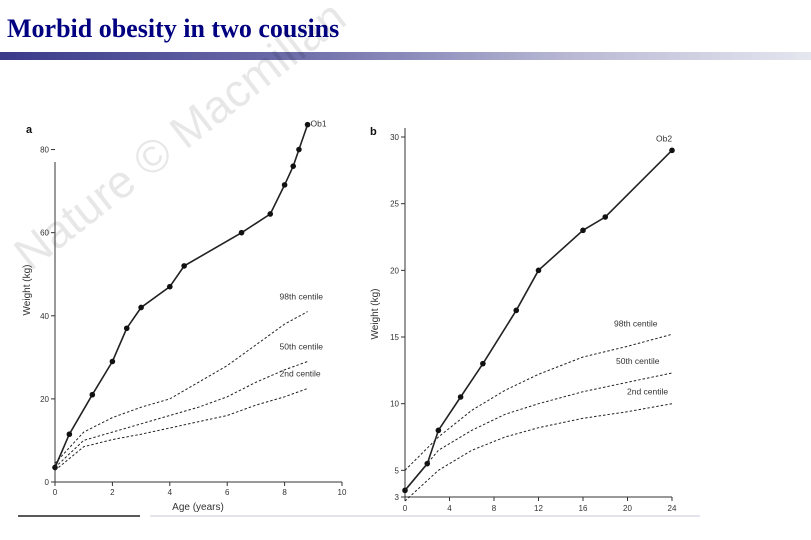 The image size is (811, 540). I want to click on slide-title: Morbid obesity in two cousins, so click(173, 28).